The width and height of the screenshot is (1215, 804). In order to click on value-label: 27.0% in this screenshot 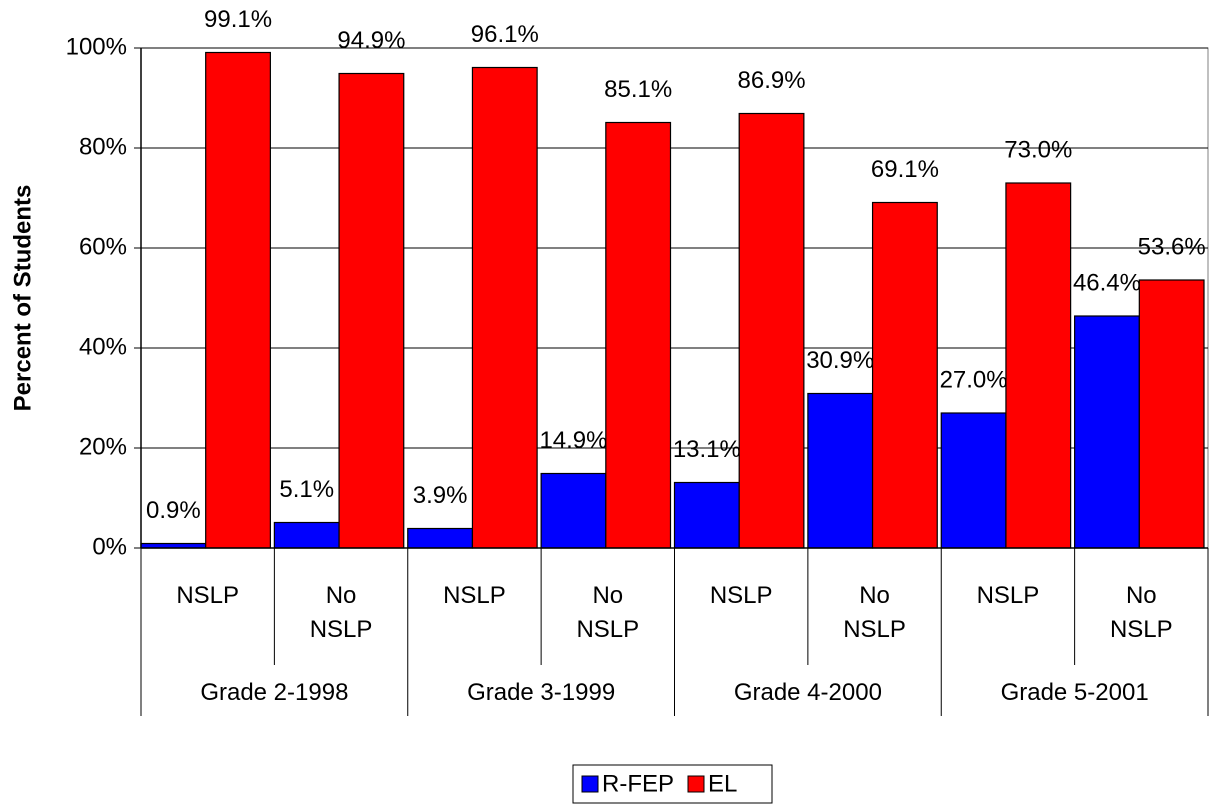, I will do `click(974, 379)`.